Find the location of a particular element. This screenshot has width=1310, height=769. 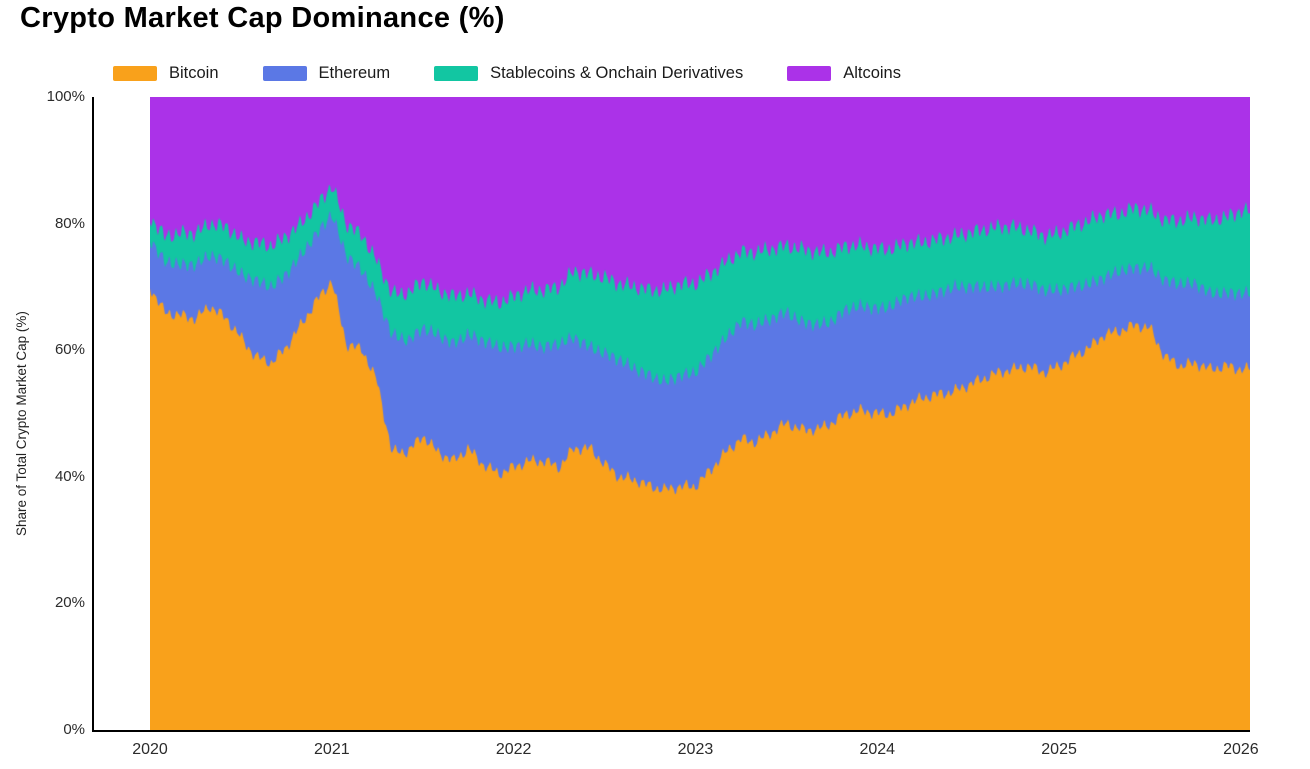

y-tick-label: 20% is located at coordinates (69, 603).